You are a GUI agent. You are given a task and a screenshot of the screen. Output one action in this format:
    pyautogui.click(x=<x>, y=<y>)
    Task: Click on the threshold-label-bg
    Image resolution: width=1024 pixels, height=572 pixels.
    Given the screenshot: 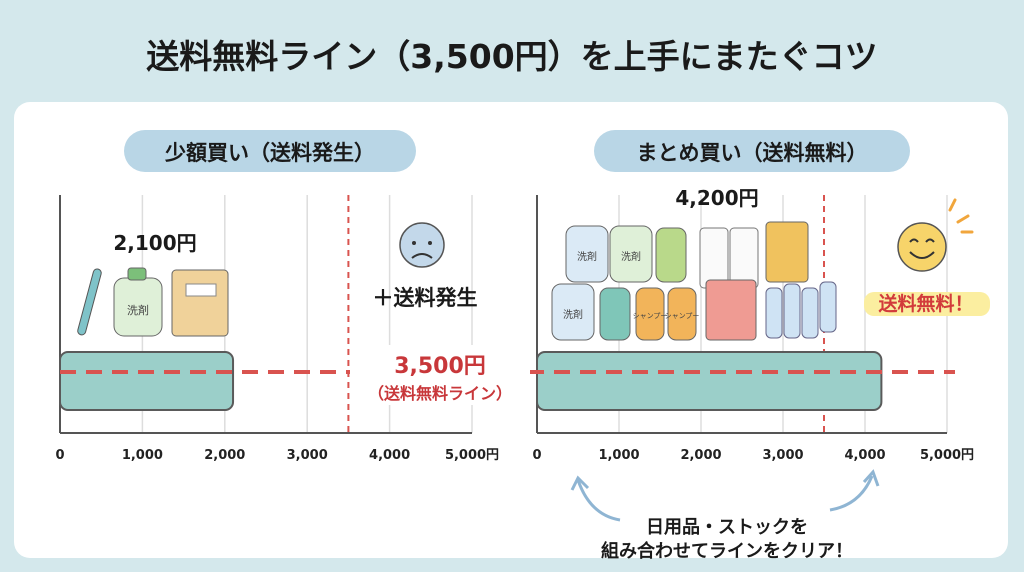 What is the action you would take?
    pyautogui.click(x=440, y=375)
    